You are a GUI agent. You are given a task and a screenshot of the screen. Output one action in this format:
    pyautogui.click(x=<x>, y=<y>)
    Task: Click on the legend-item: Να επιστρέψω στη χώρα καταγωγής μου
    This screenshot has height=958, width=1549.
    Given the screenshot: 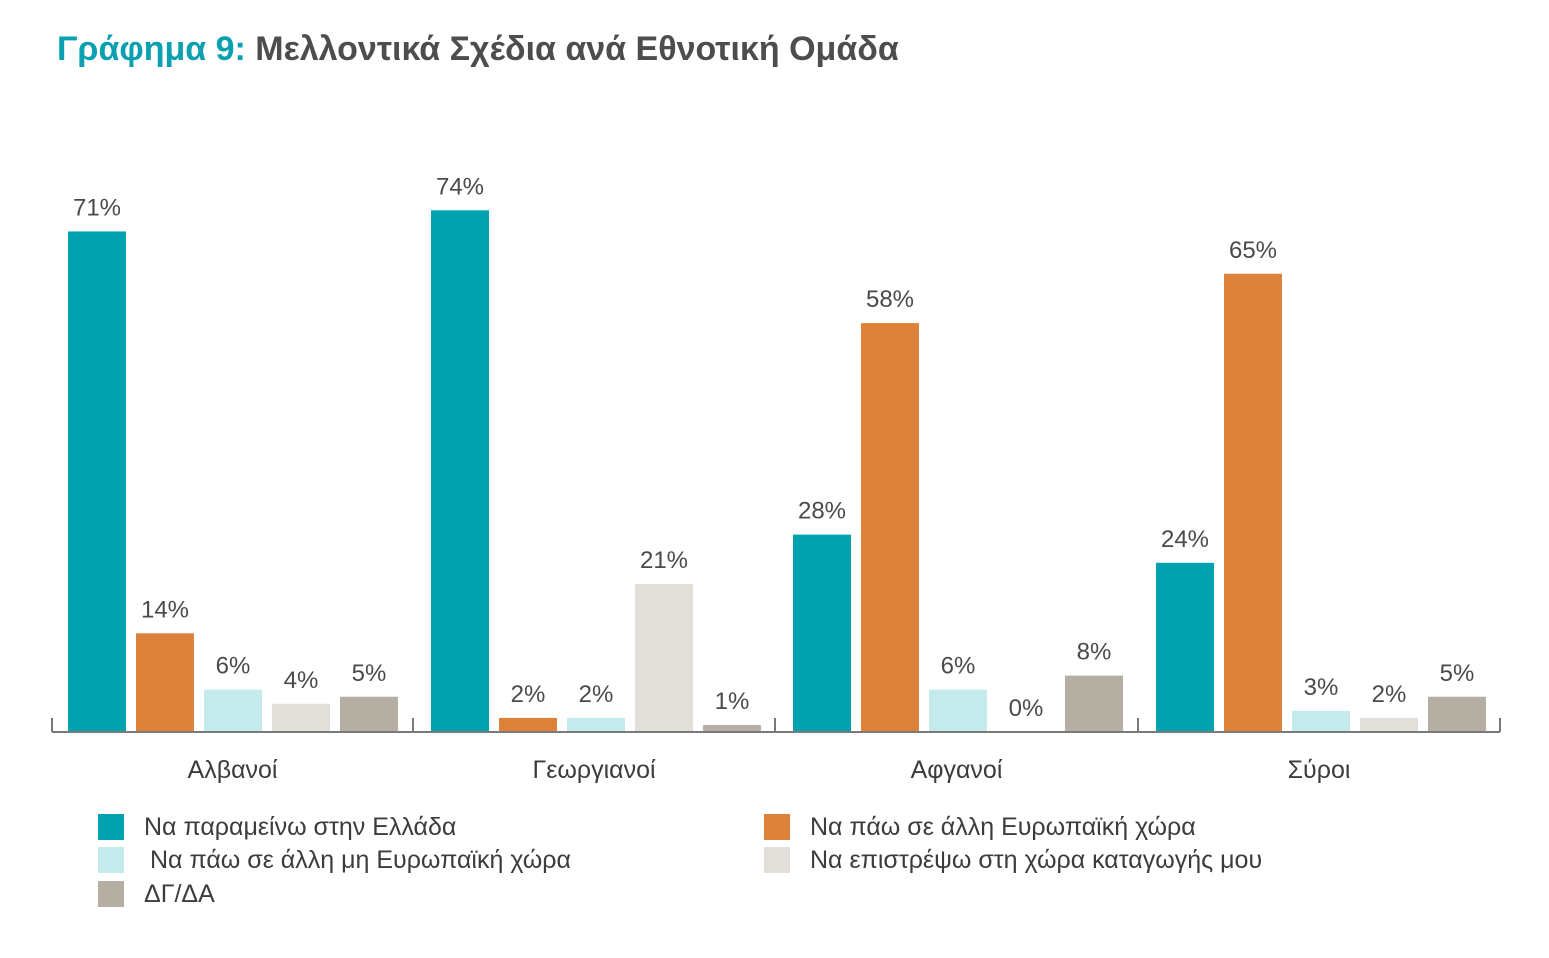 What is the action you would take?
    pyautogui.click(x=1013, y=860)
    